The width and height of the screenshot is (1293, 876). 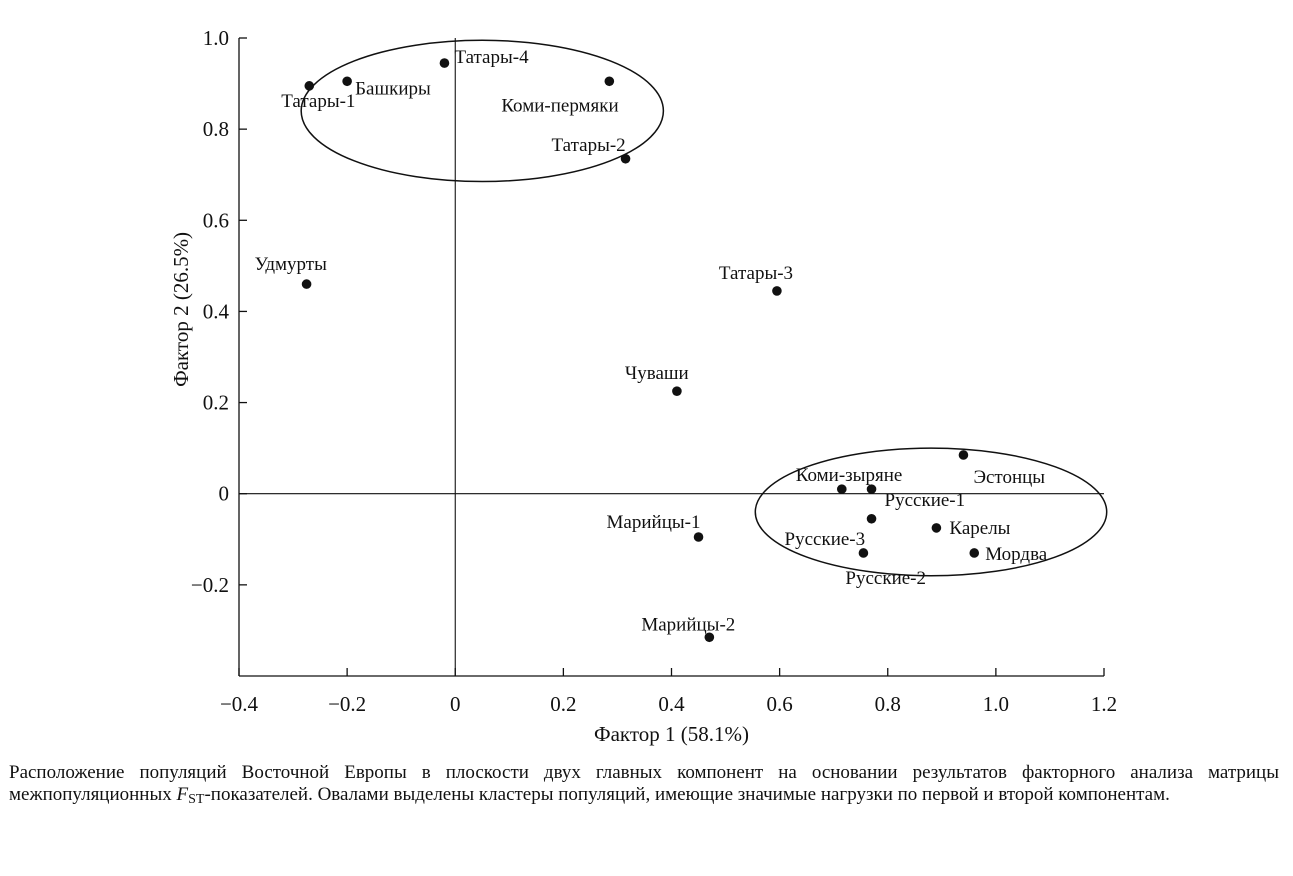 What do you see at coordinates (224, 494) in the screenshot?
I see `y-tick-label: 0` at bounding box center [224, 494].